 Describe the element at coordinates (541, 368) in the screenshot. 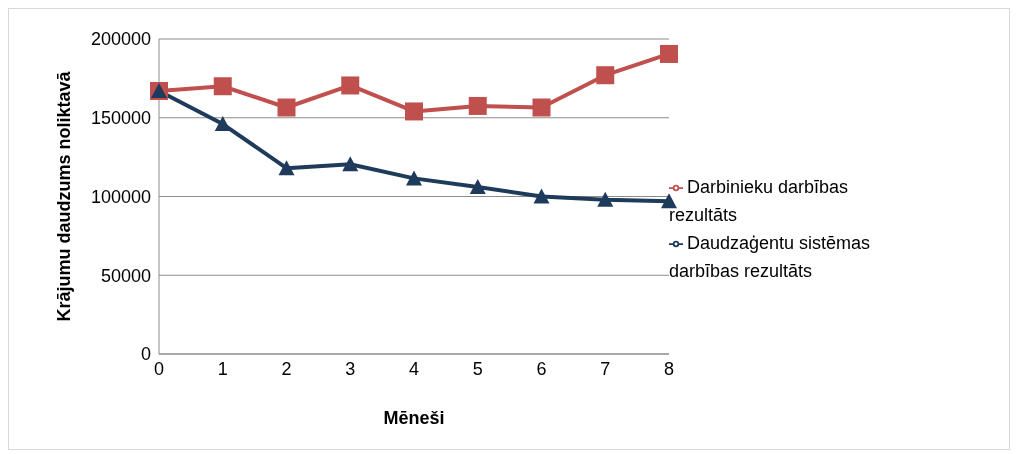

I see `x-tick-label: 6` at that location.